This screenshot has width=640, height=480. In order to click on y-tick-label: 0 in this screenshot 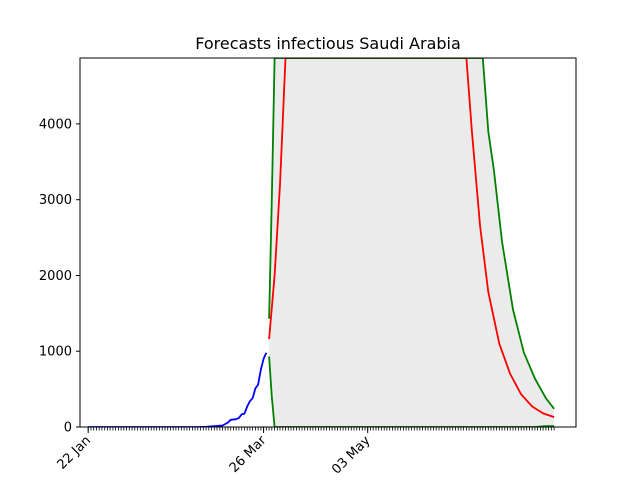, I will do `click(68, 428)`.